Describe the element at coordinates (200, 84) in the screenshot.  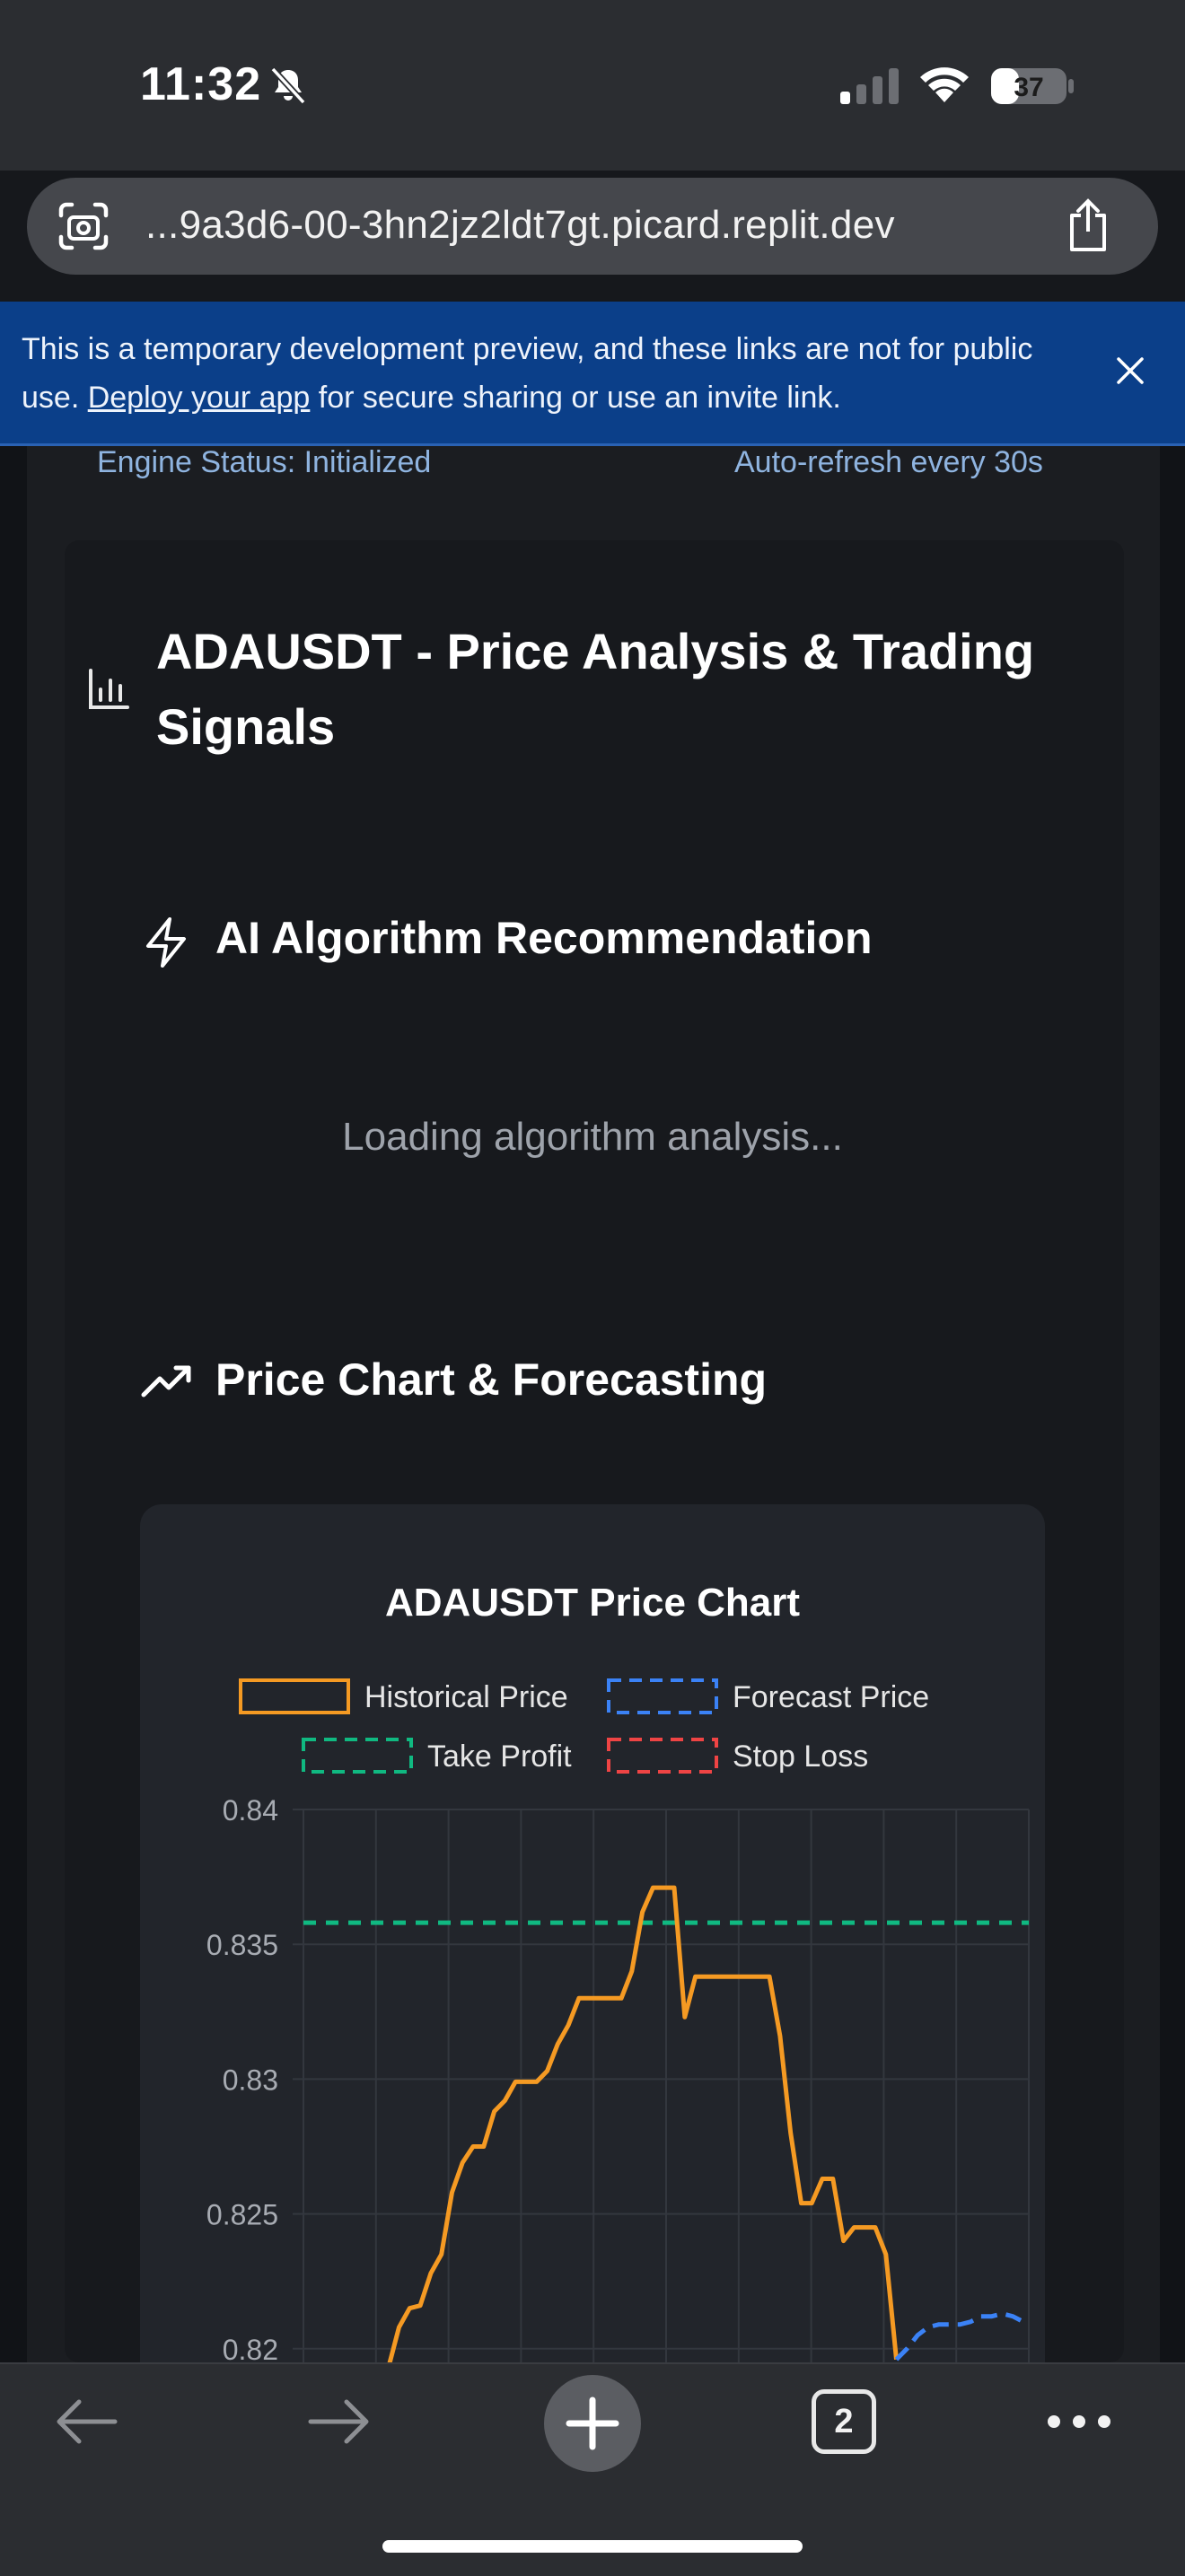
I see `clock: 11:32` at that location.